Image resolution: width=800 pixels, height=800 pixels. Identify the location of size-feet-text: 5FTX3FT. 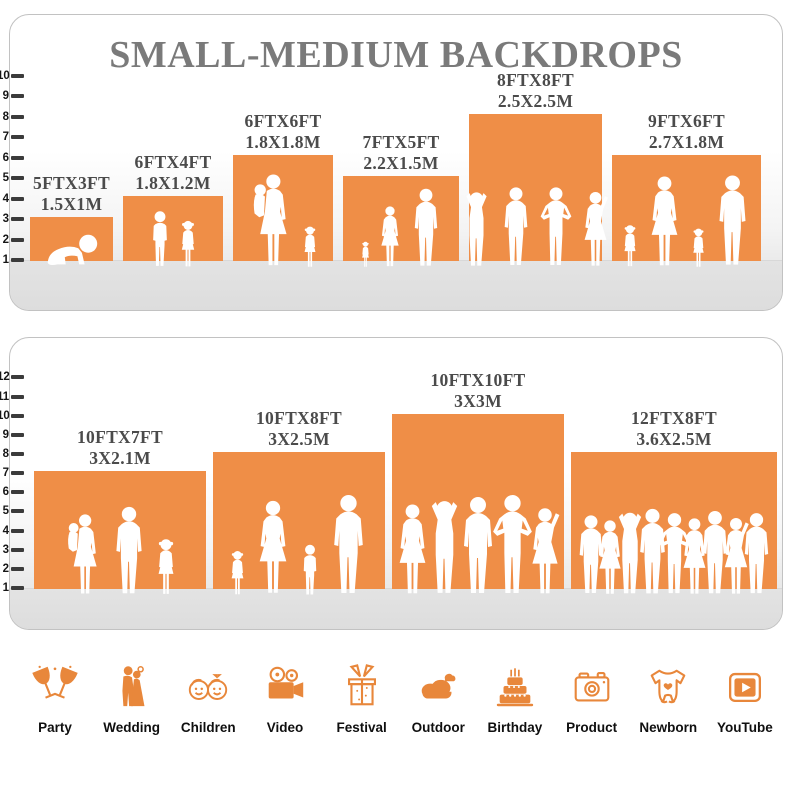
(71, 183).